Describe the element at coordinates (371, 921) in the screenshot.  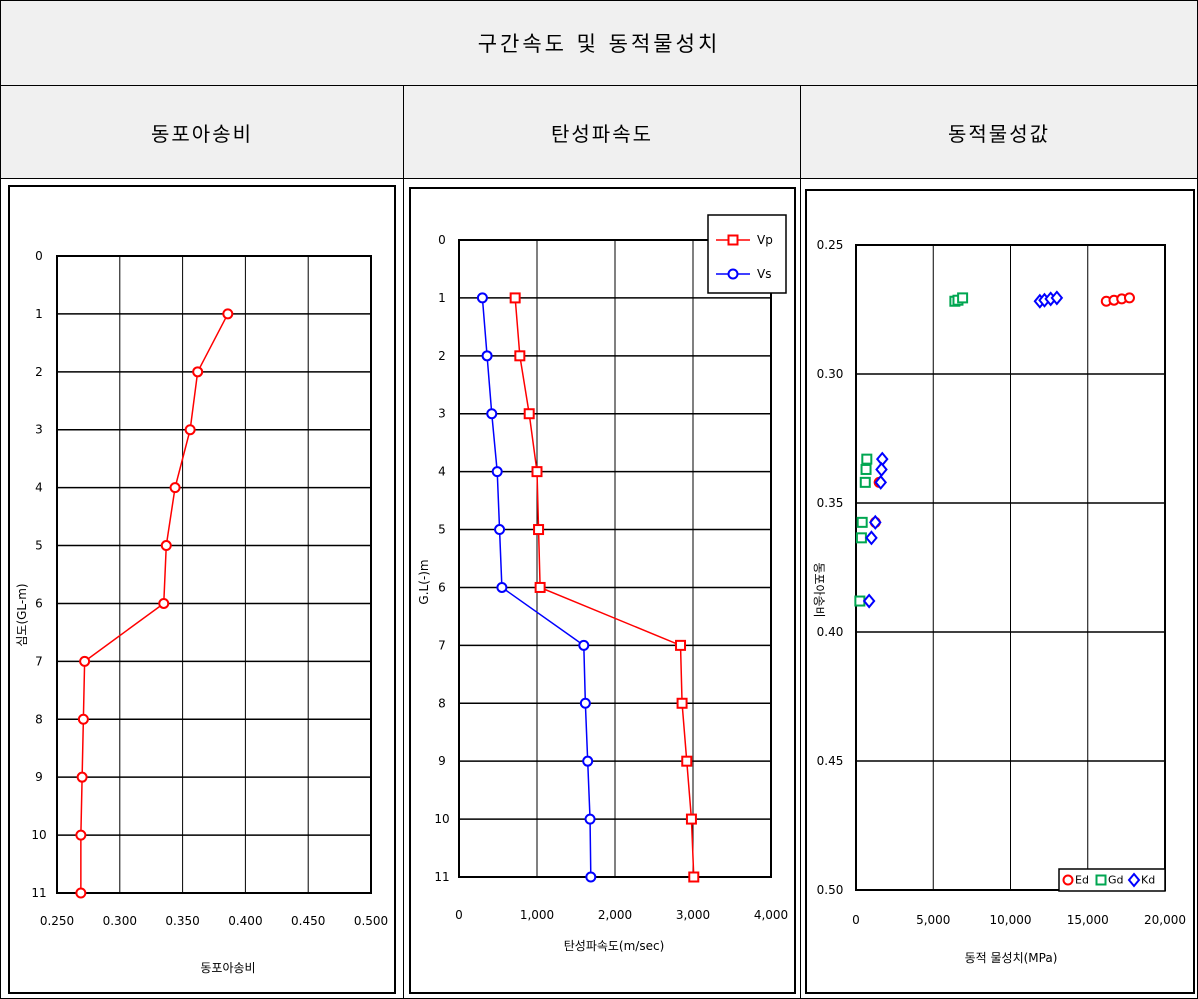
I see `poisson-x-tick: 0.500` at that location.